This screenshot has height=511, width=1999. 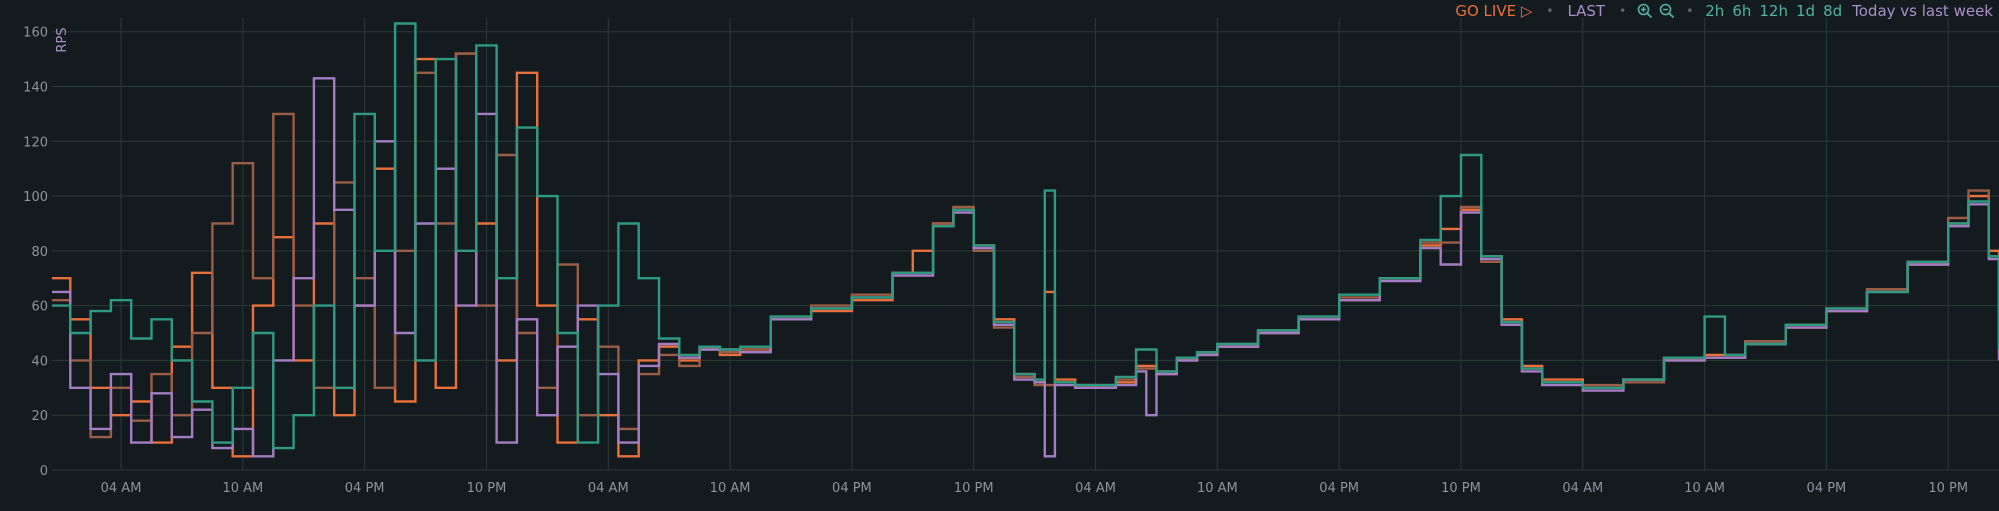 What do you see at coordinates (1922, 11) in the screenshot?
I see `compare-today-vs-last-week-button: Today vs last week` at bounding box center [1922, 11].